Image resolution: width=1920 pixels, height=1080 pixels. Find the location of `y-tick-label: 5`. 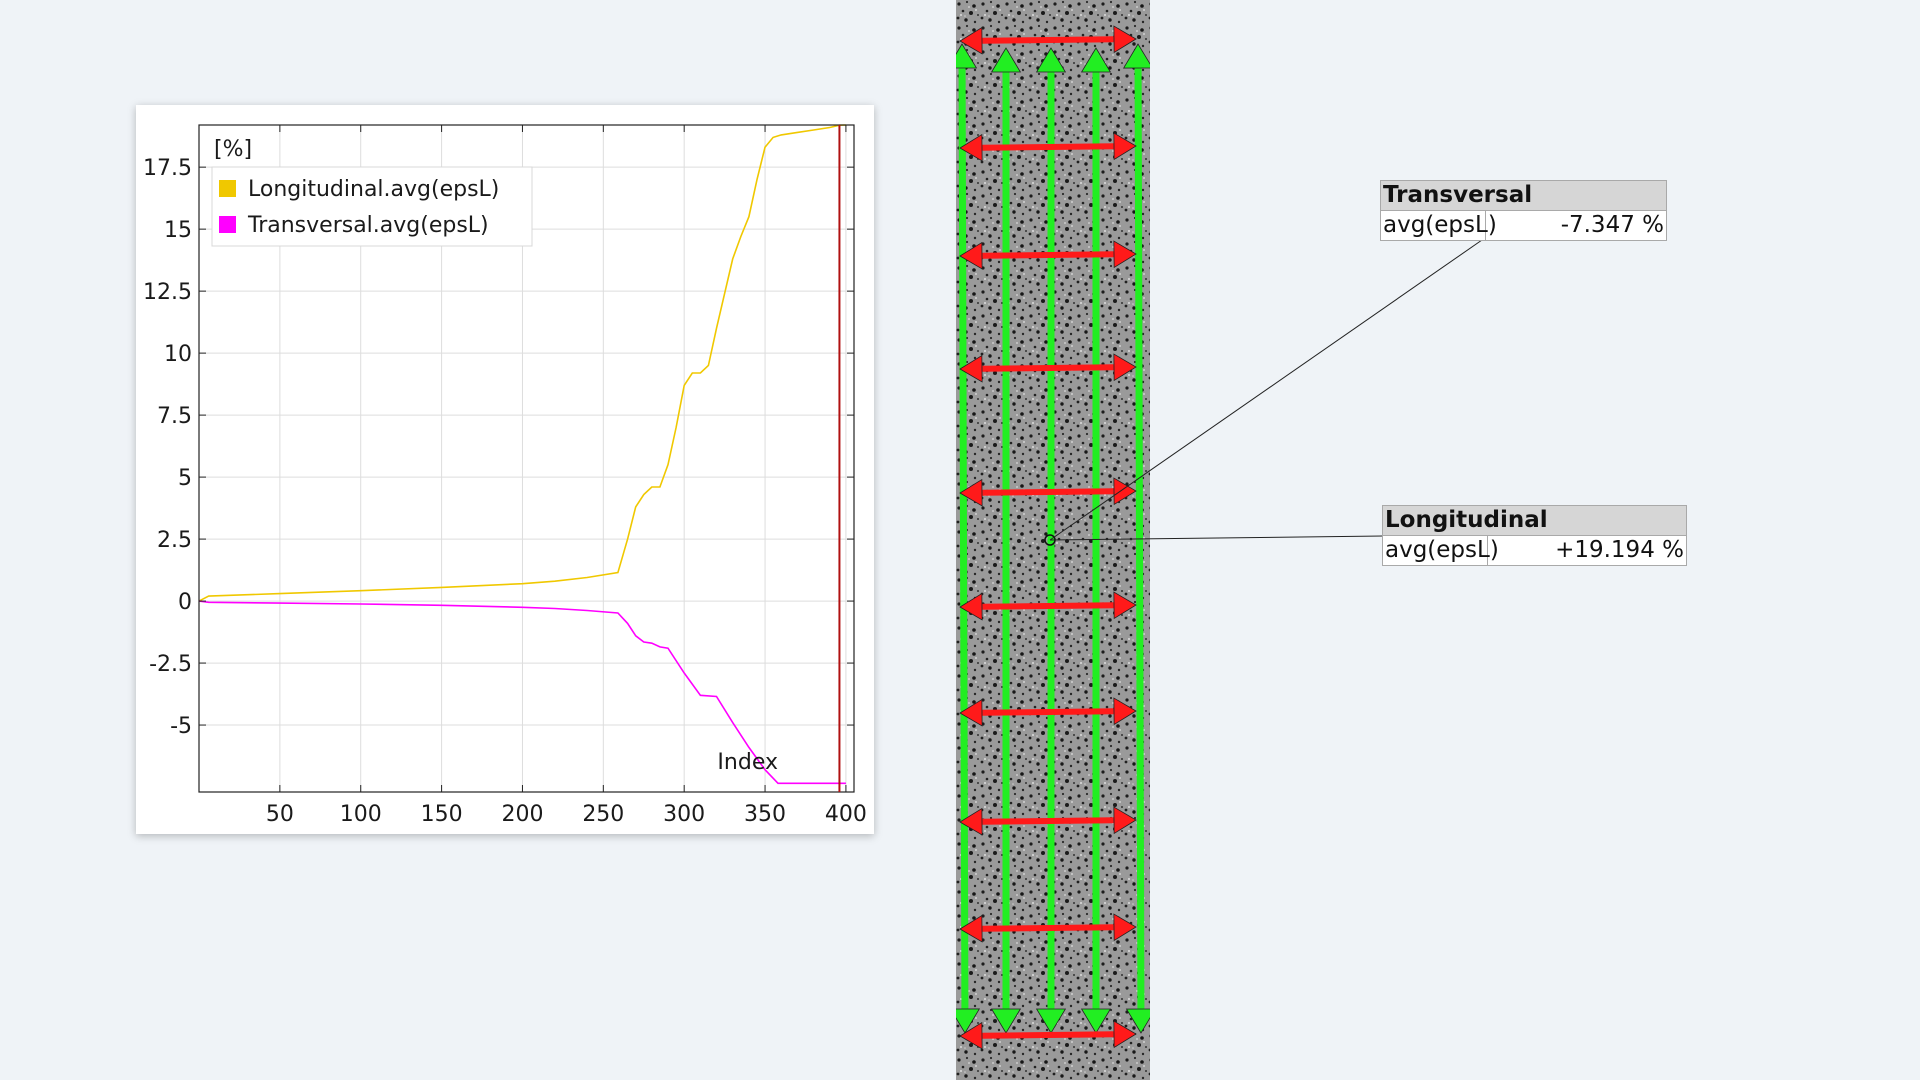

y-tick-label: 5 is located at coordinates (185, 478).